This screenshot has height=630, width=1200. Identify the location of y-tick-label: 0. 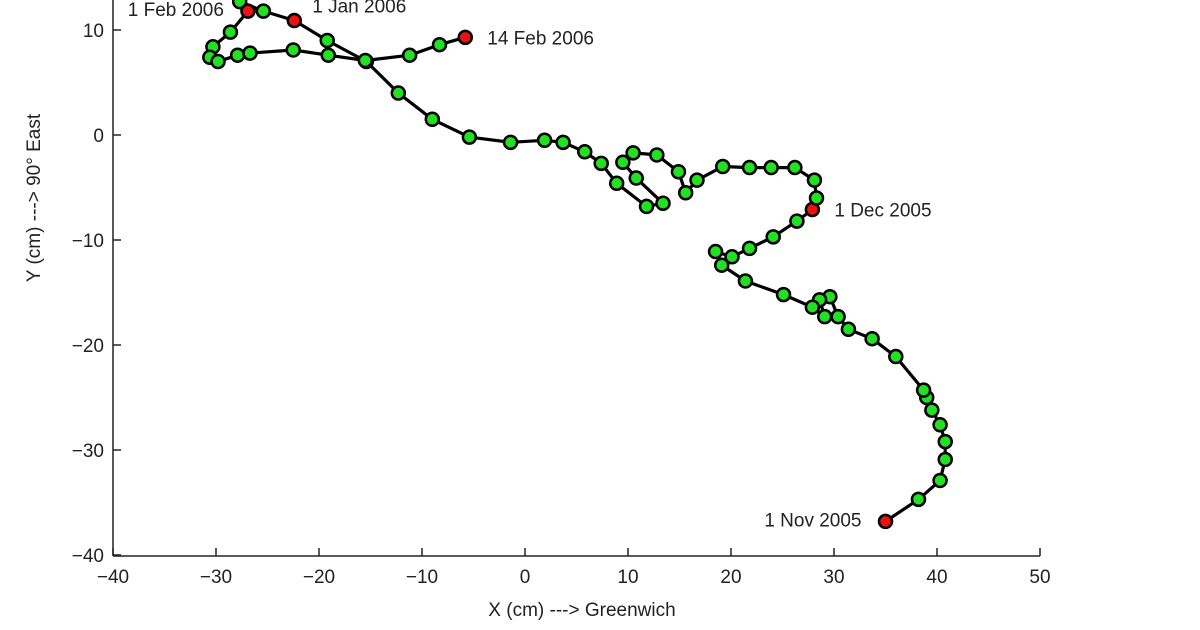
(98, 136).